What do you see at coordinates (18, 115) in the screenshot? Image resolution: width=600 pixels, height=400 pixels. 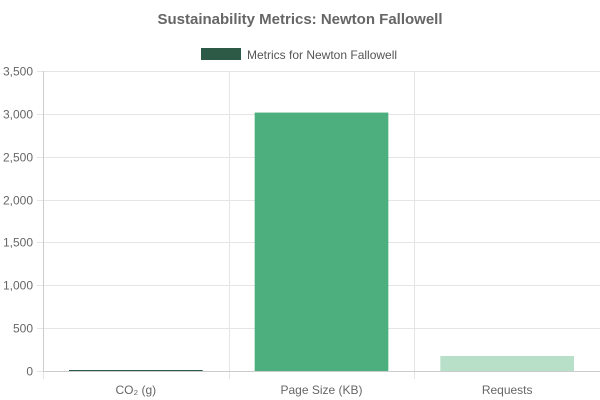 I see `y-tick-label: 3,000` at bounding box center [18, 115].